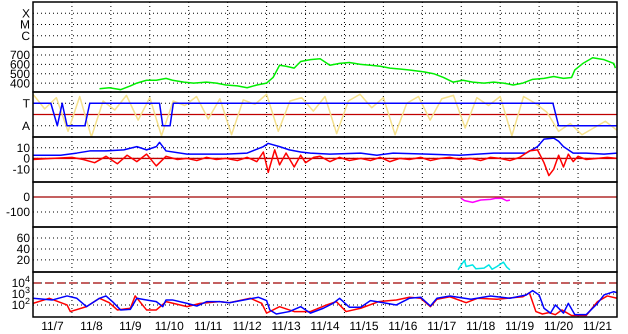  Describe the element at coordinates (26, 125) in the screenshot. I see `category-label: A` at that location.